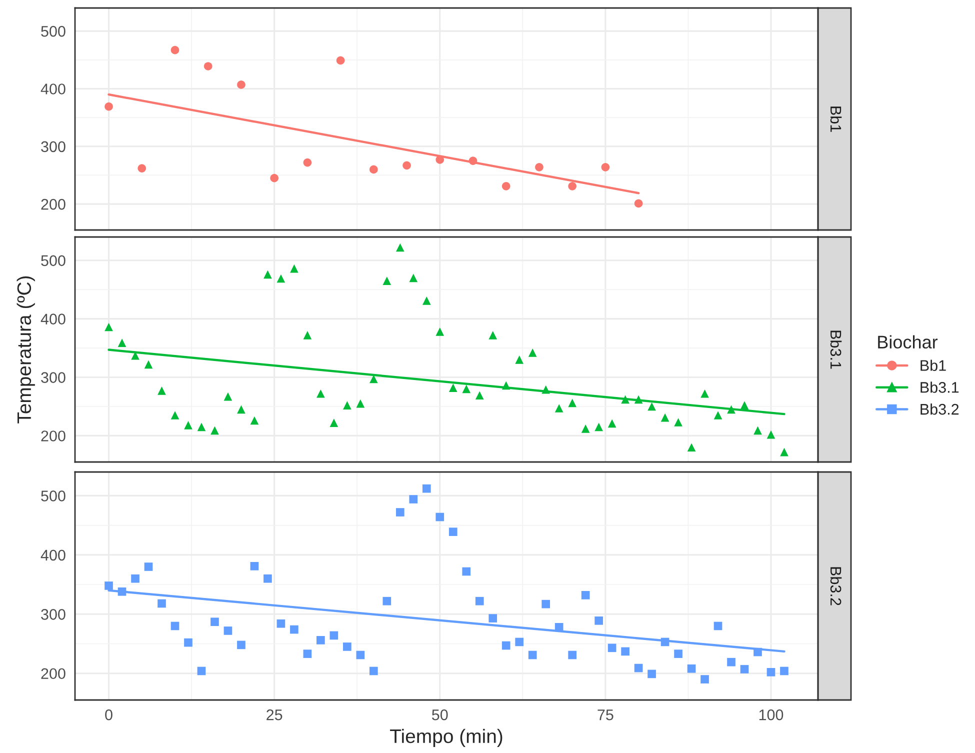  I want to click on x-tick-label: 75, so click(606, 715).